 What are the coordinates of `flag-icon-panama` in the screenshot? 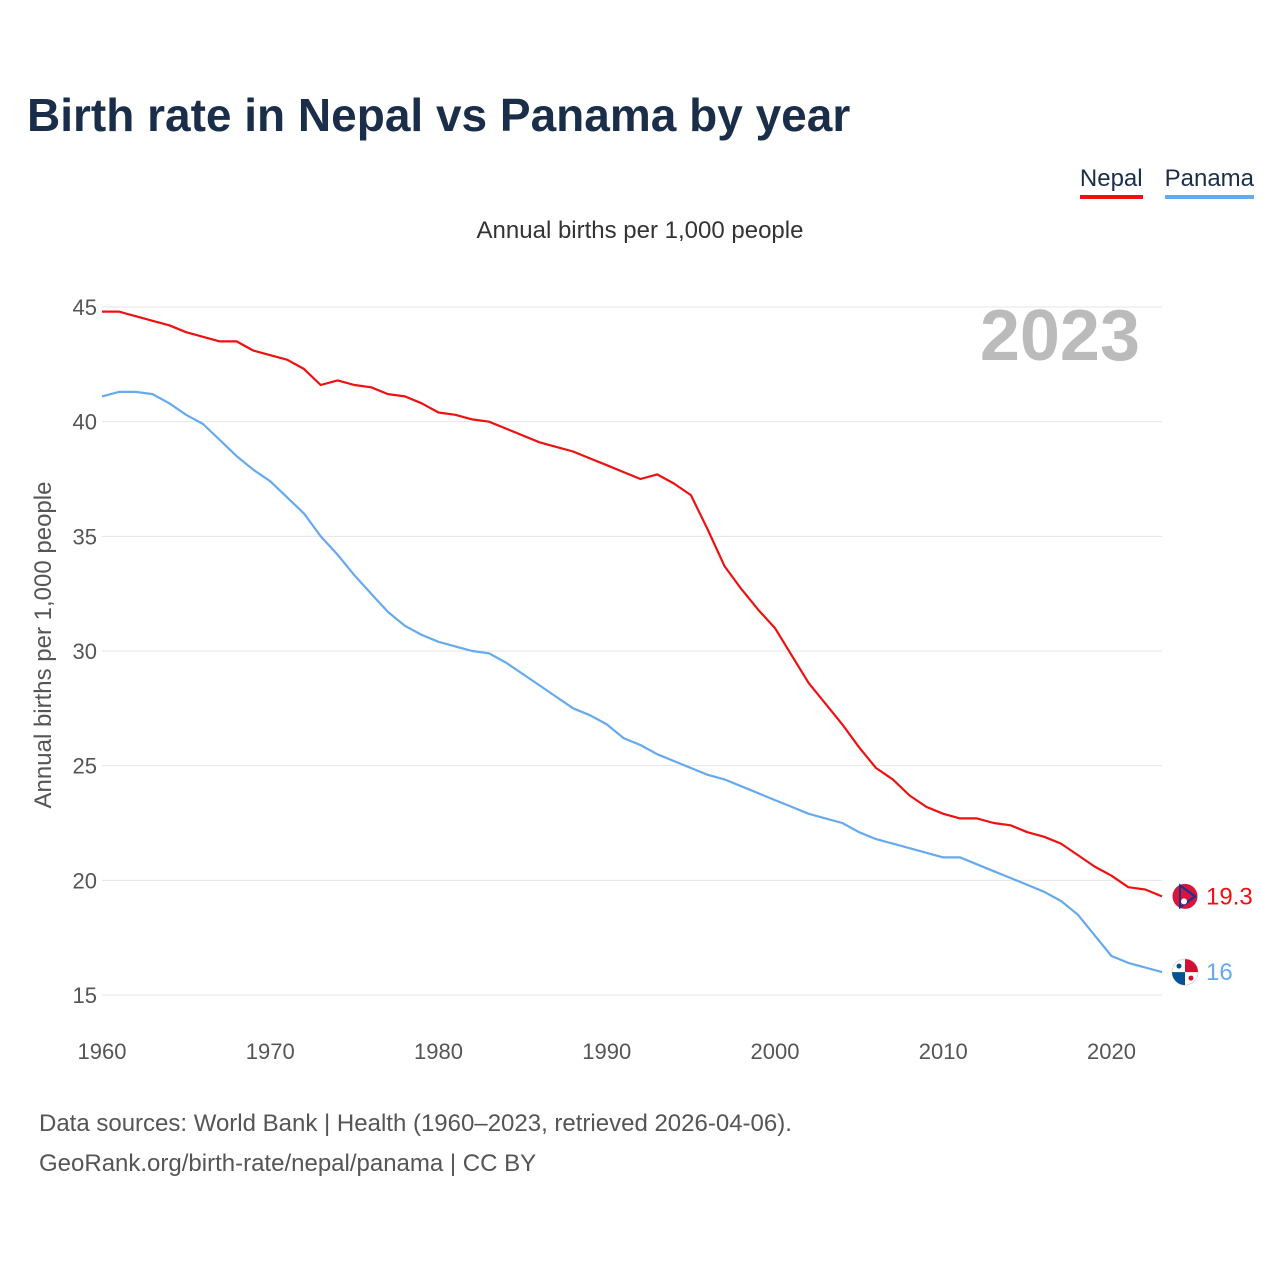 It's located at (1185, 972).